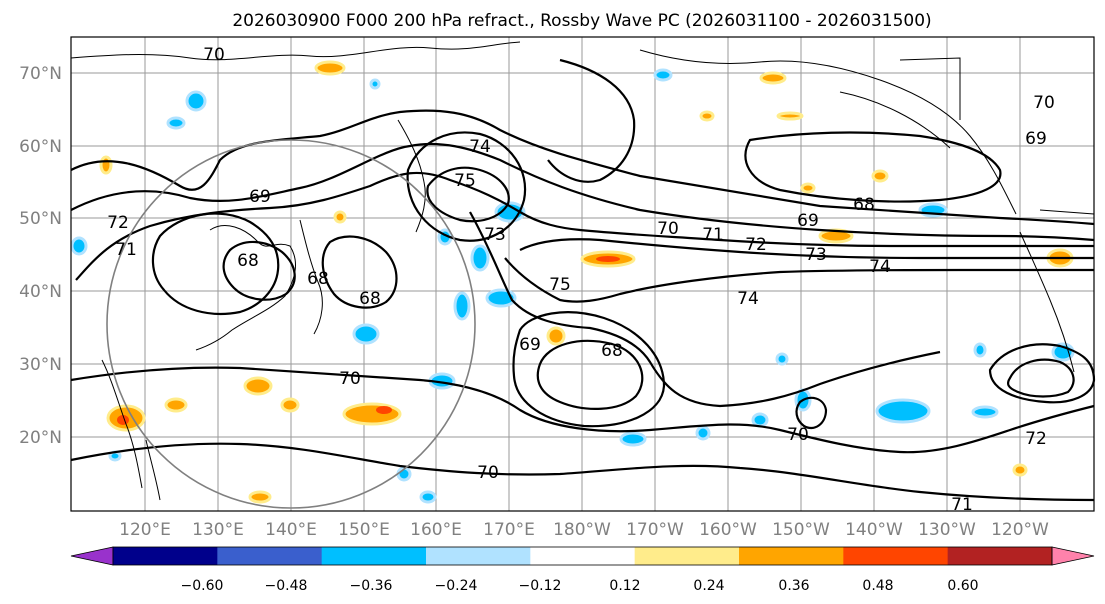 Image resolution: width=1105 pixels, height=604 pixels. What do you see at coordinates (874, 530) in the screenshot?
I see `lon-label: 140°W` at bounding box center [874, 530].